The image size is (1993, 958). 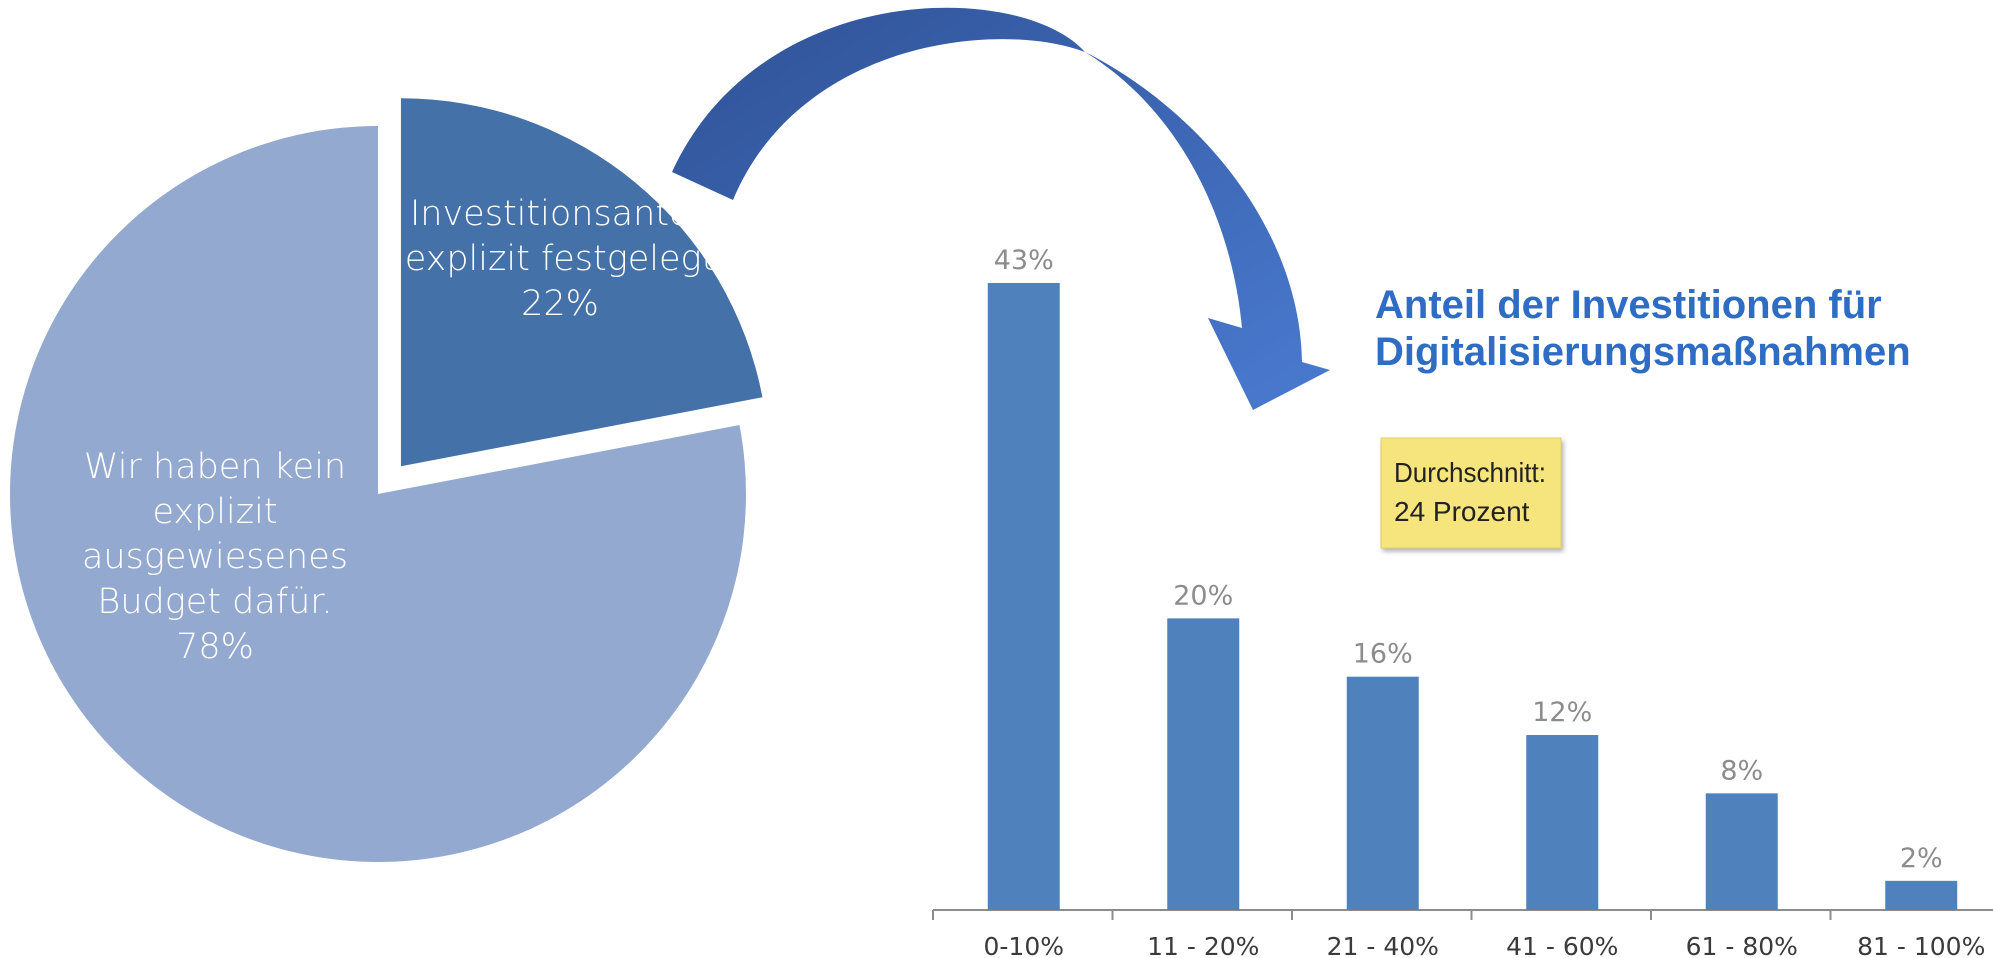 I want to click on curved-arrow-icon, so click(x=1001, y=208).